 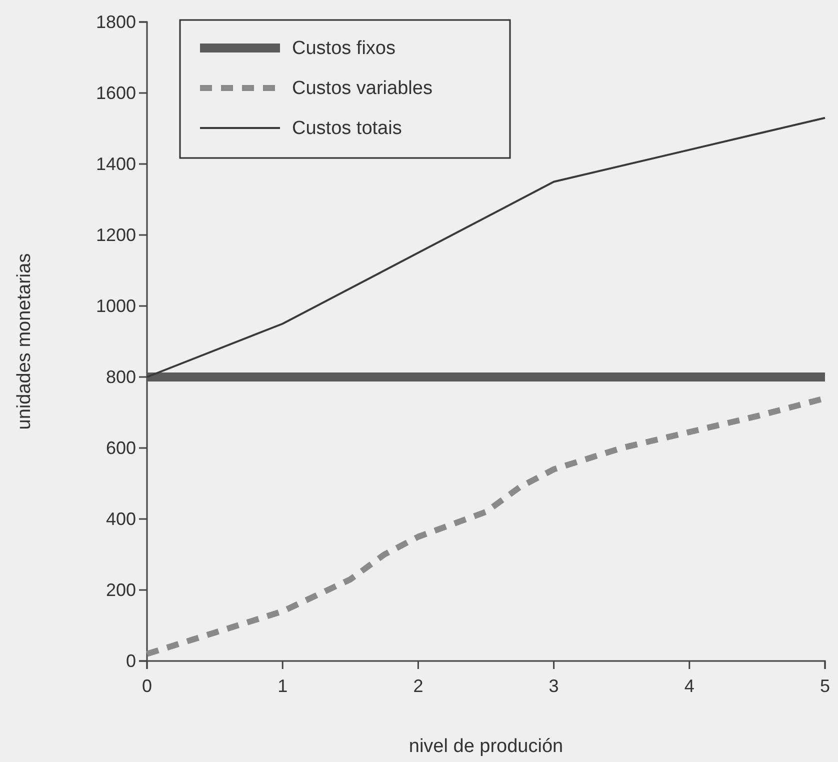 What do you see at coordinates (418, 686) in the screenshot?
I see `x-tick-label: 2` at bounding box center [418, 686].